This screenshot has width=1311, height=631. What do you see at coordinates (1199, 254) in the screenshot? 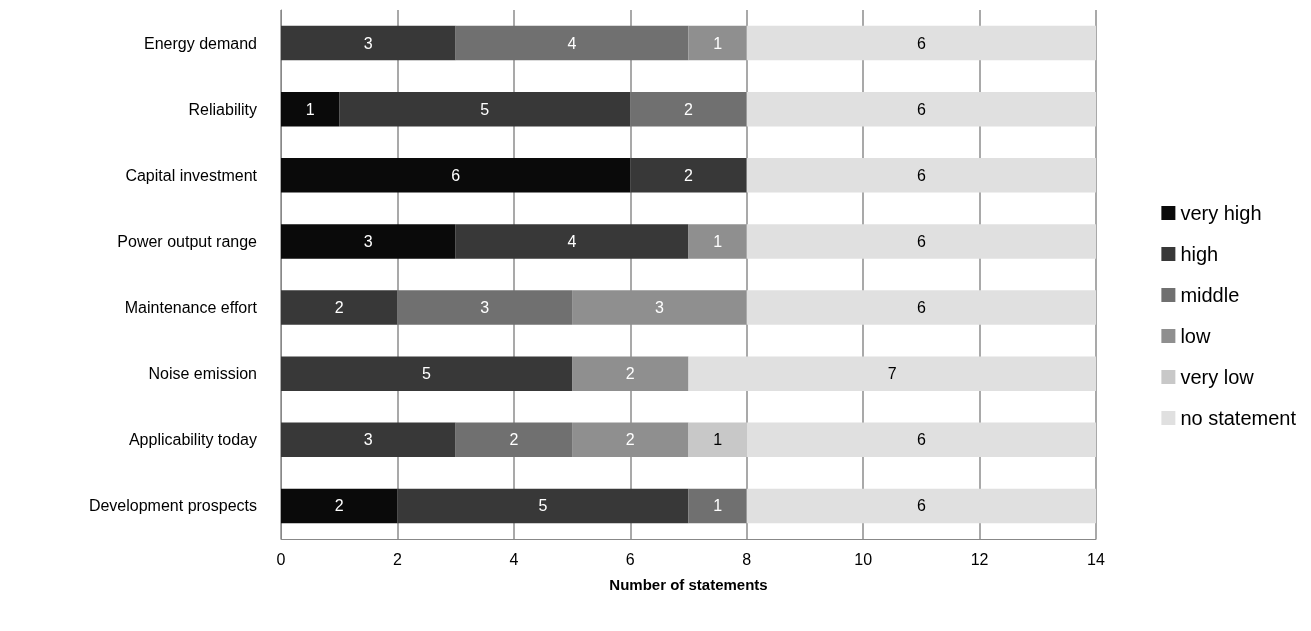
I see `legend-label: high` at bounding box center [1199, 254].